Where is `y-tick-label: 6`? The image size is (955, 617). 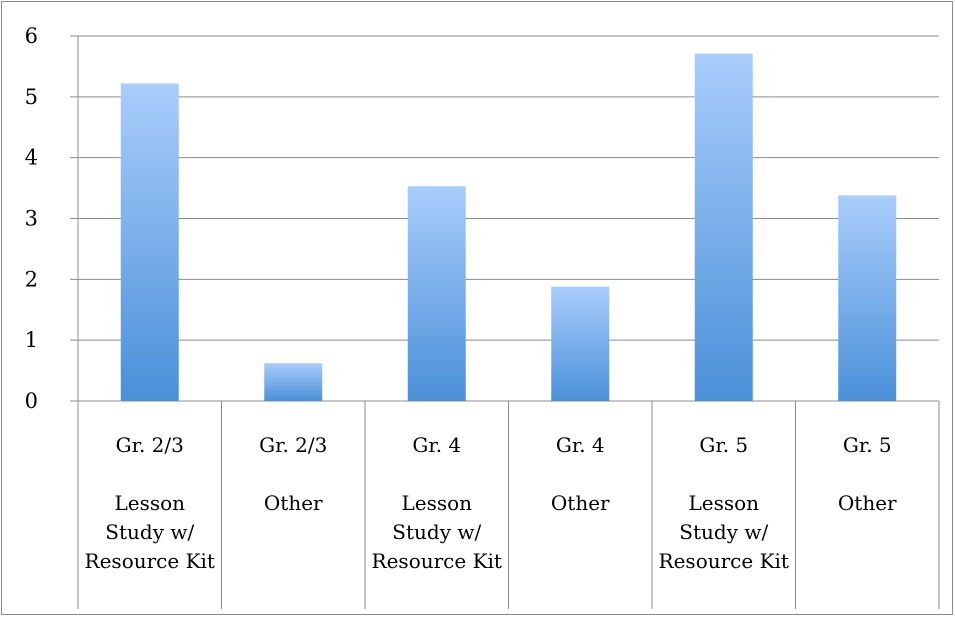
y-tick-label: 6 is located at coordinates (31, 36).